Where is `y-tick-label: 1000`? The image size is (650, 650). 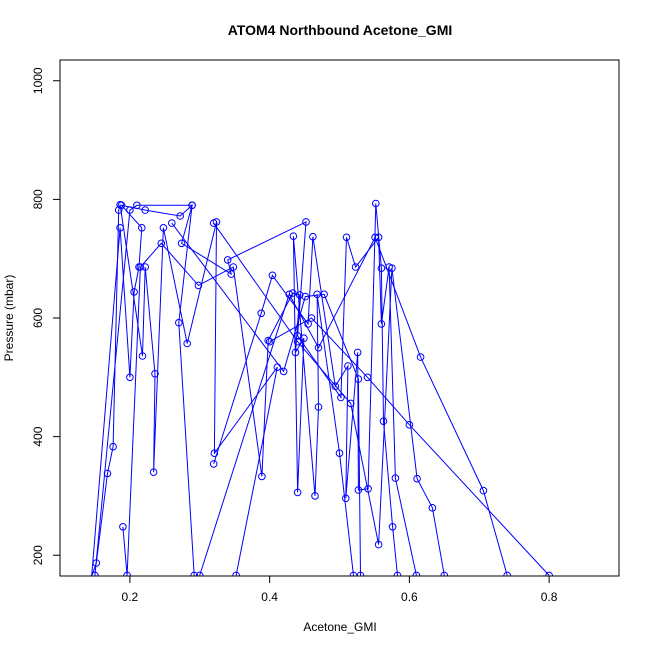
y-tick-label: 1000 is located at coordinates (38, 80).